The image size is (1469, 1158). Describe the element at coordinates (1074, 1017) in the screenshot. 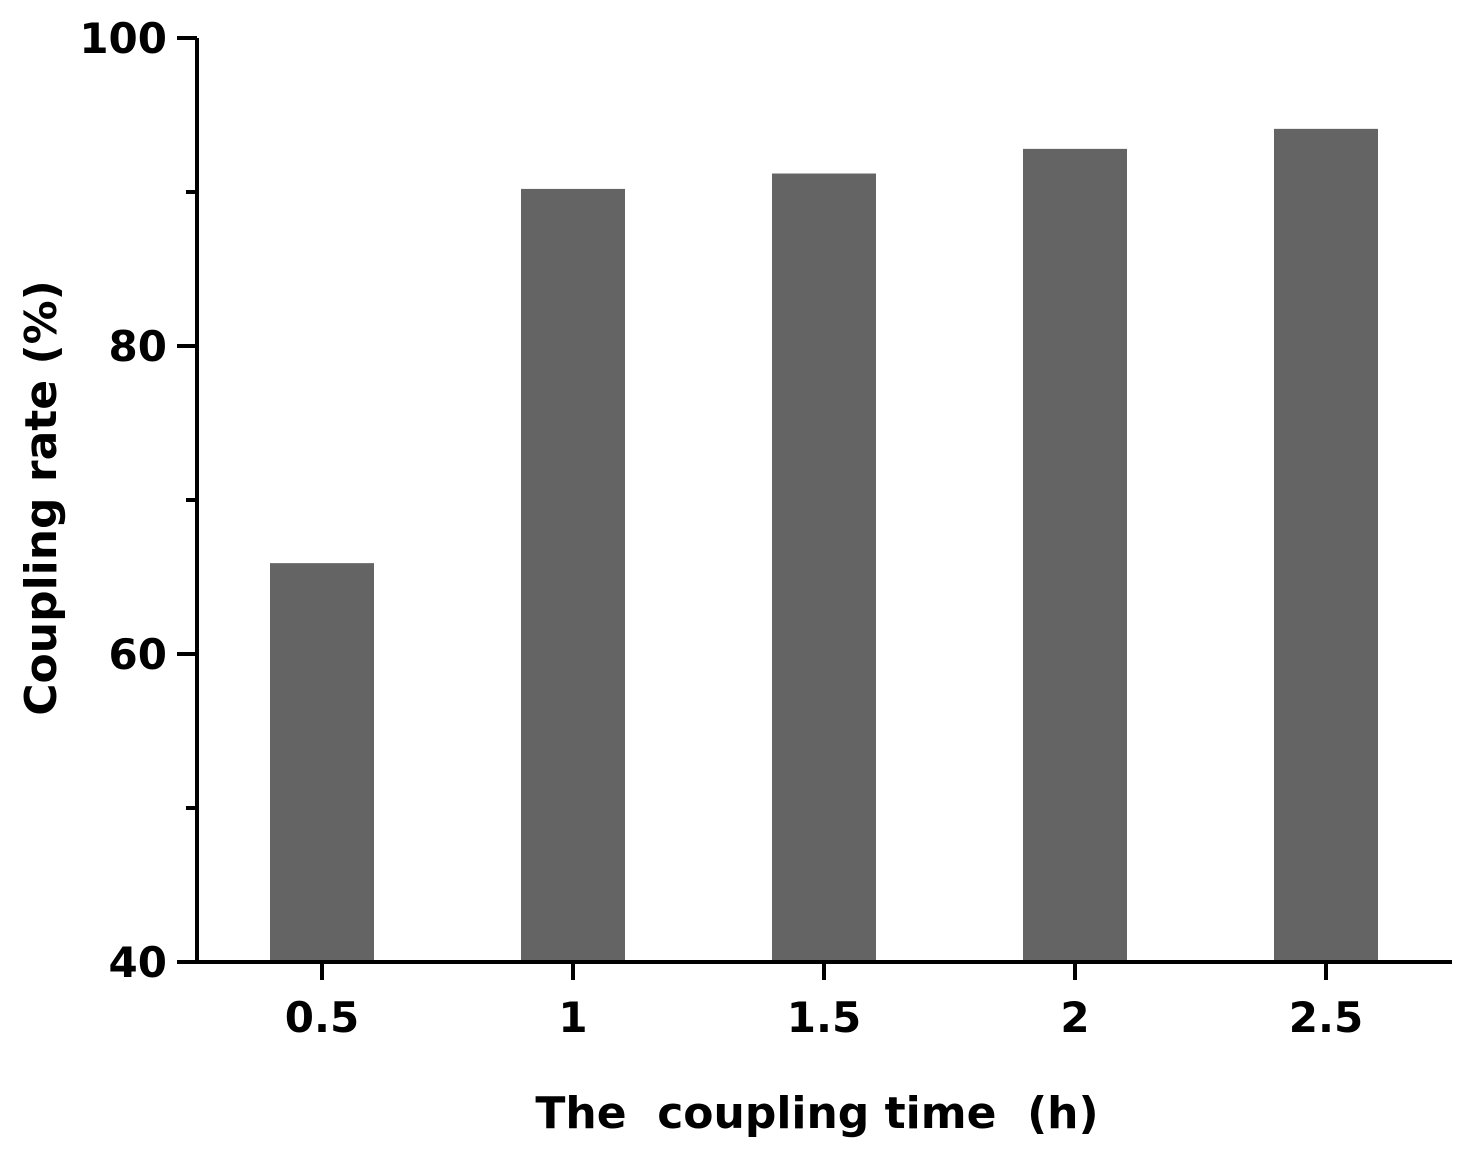

I see `x-tick-label-2: 2` at that location.